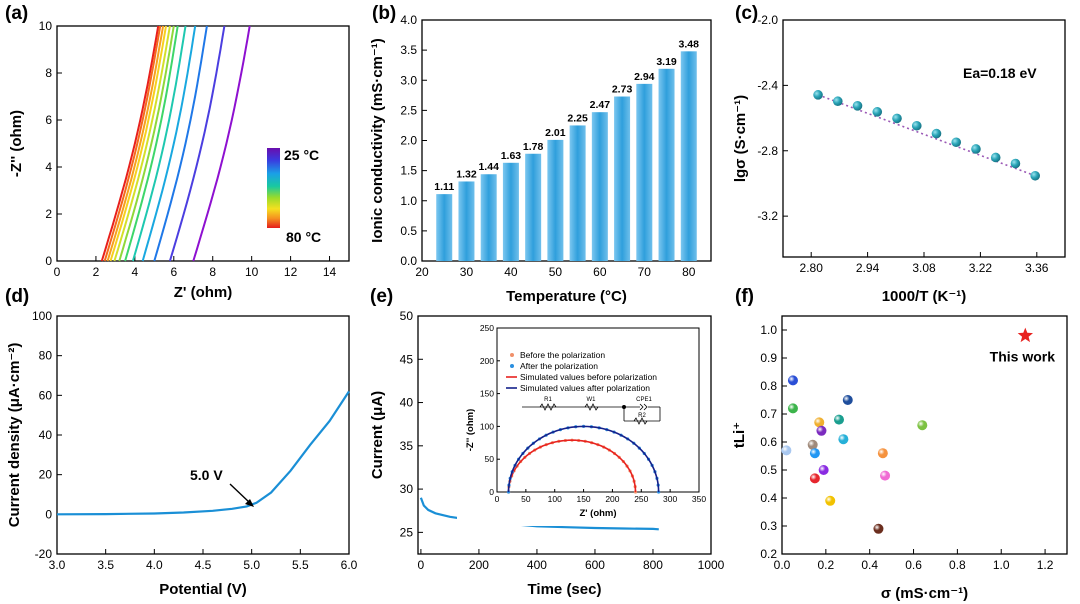 The height and width of the screenshot is (604, 1080). What do you see at coordinates (782, 565) in the screenshot?
I see `x-tick-label: 0.0` at bounding box center [782, 565].